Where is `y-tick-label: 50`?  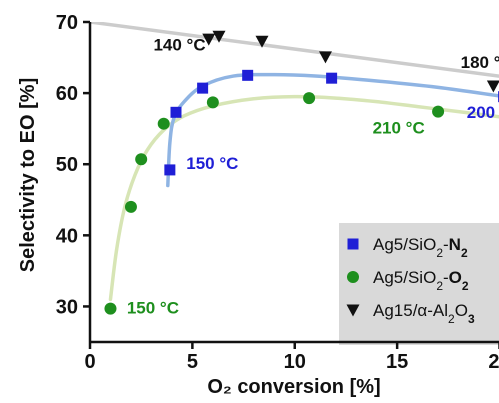 y-tick-label: 50 is located at coordinates (67, 165).